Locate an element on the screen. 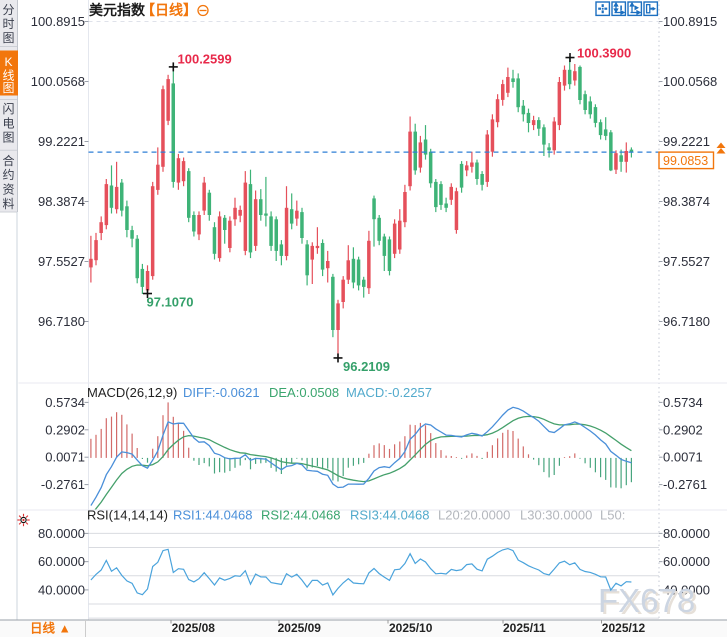 This screenshot has width=727, height=637. svg-text: 线 is located at coordinates (8, 76).